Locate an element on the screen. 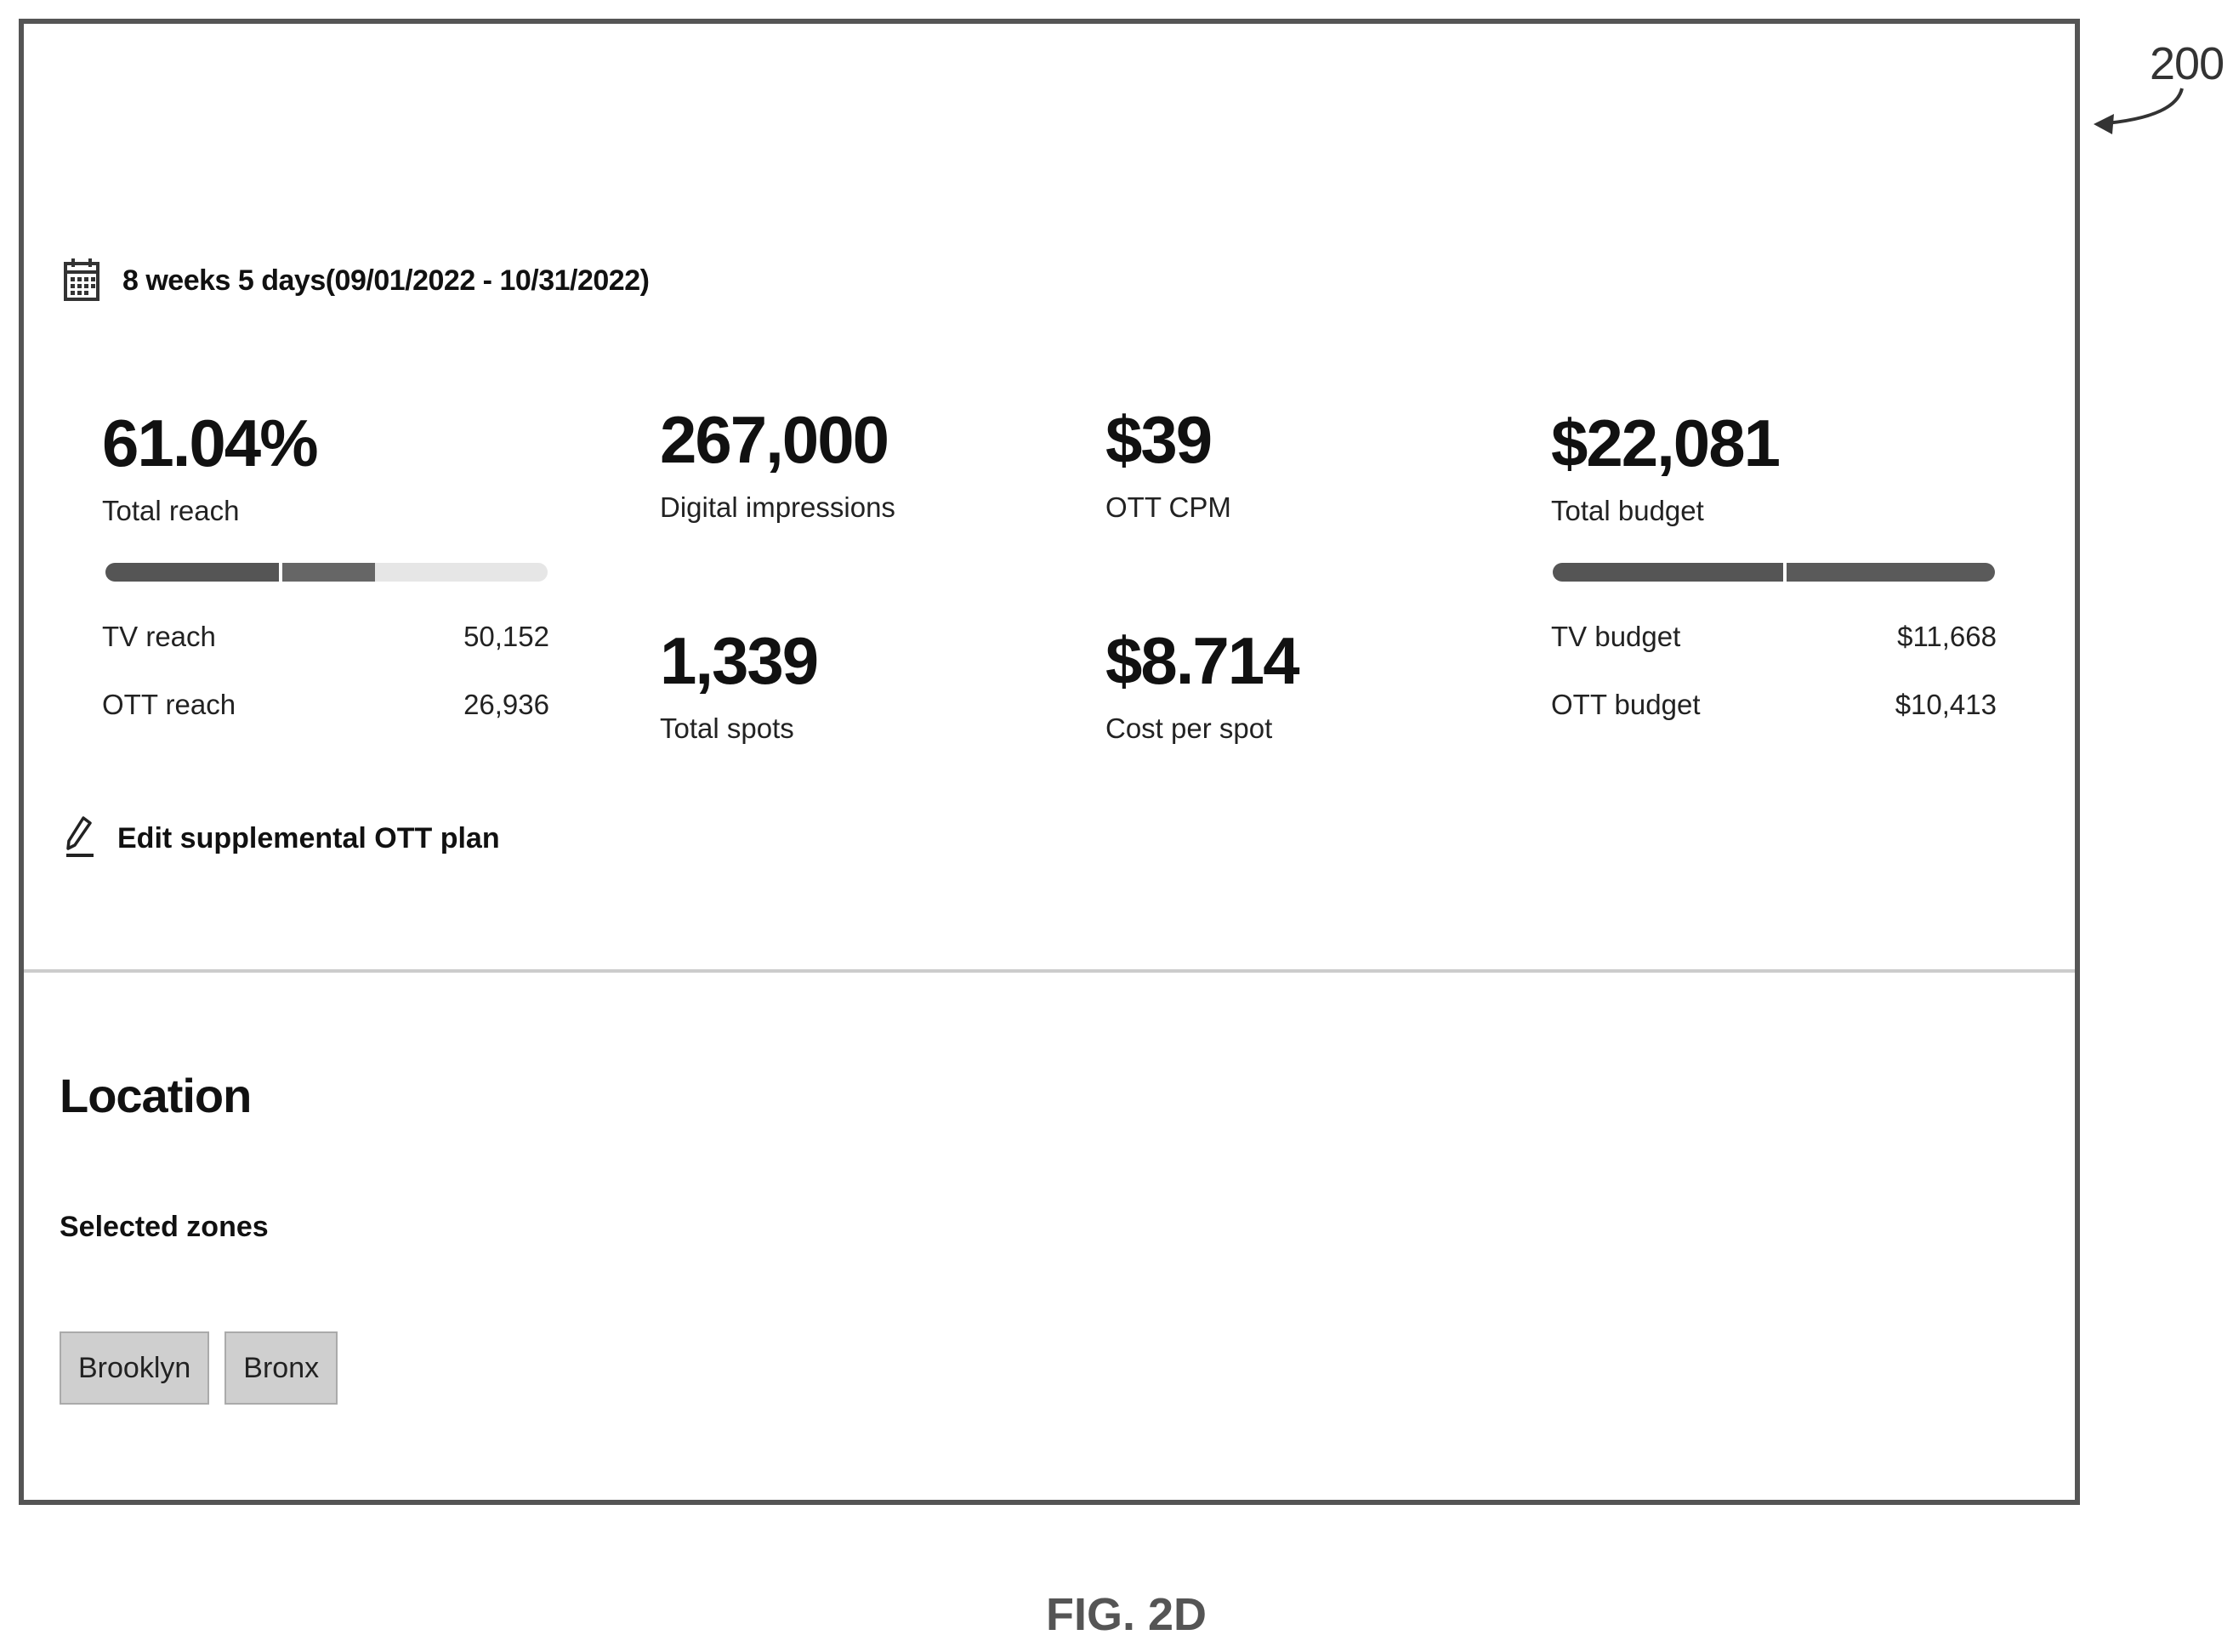 The width and height of the screenshot is (2233, 1652). metric-total-budget: $22,081 Total budget is located at coordinates (1666, 466).